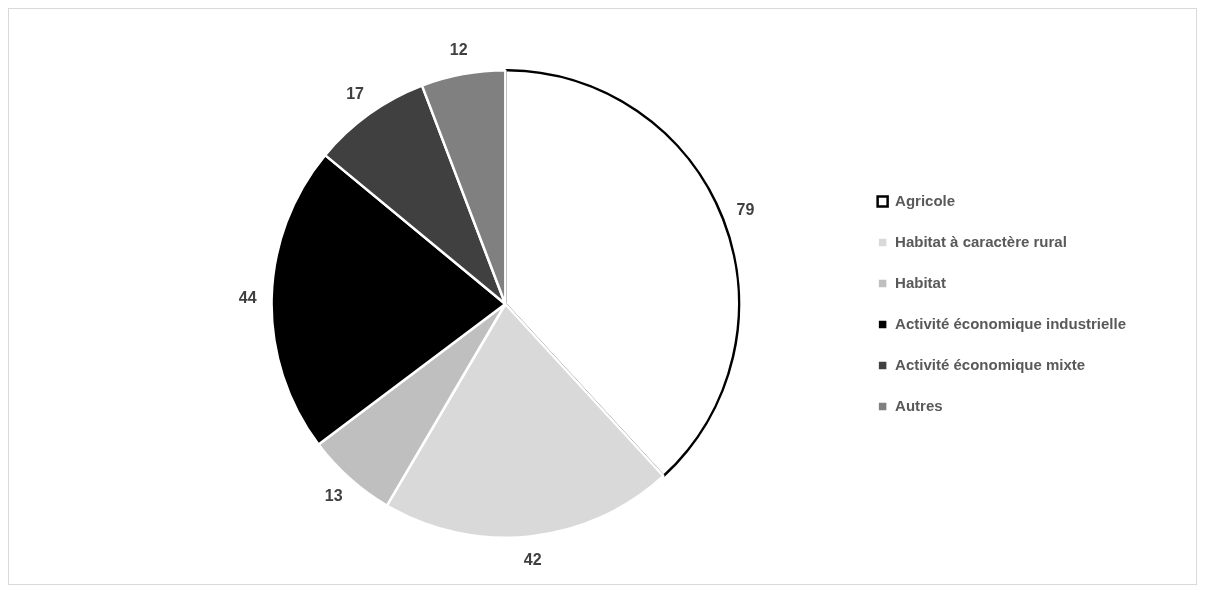 The image size is (1205, 593). I want to click on legend-label: Habitat à caractère rural, so click(981, 241).